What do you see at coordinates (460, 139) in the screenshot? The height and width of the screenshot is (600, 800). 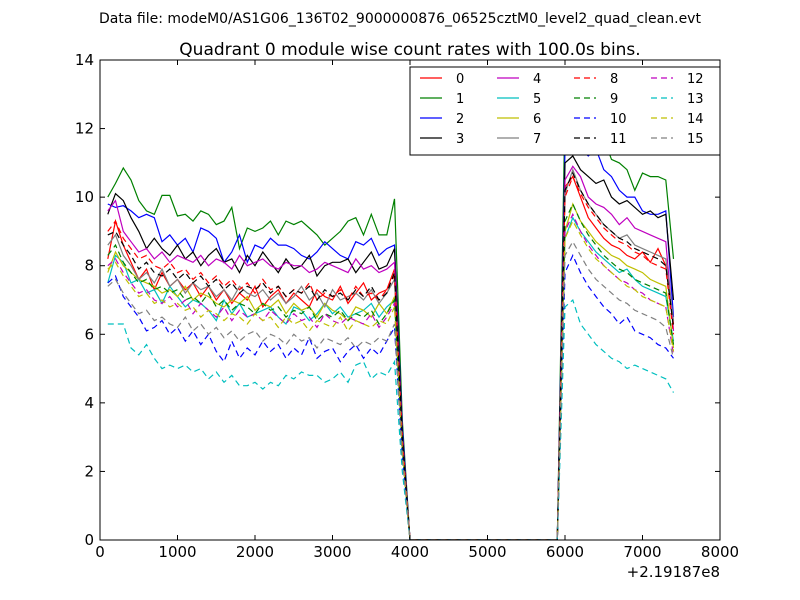 I see `legend-label-3: 3` at bounding box center [460, 139].